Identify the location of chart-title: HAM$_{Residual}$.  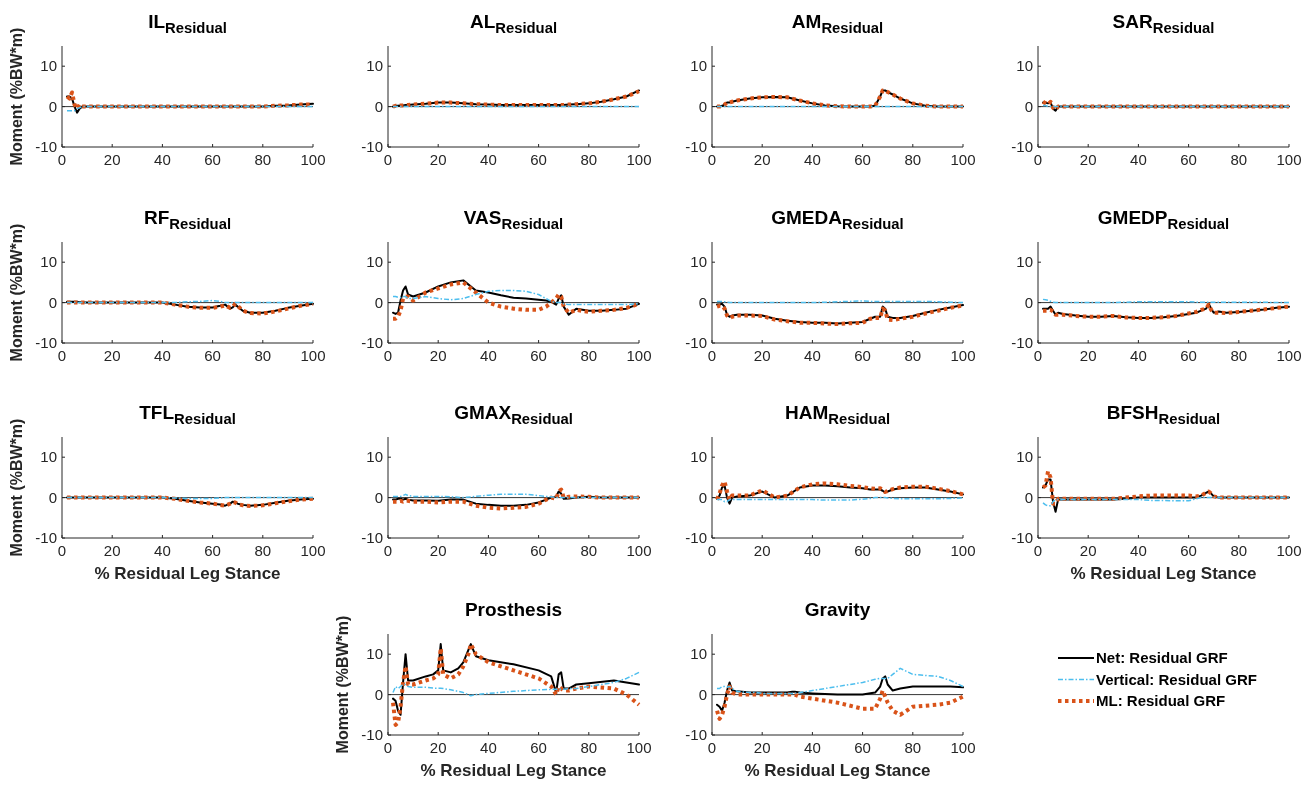
(837, 415).